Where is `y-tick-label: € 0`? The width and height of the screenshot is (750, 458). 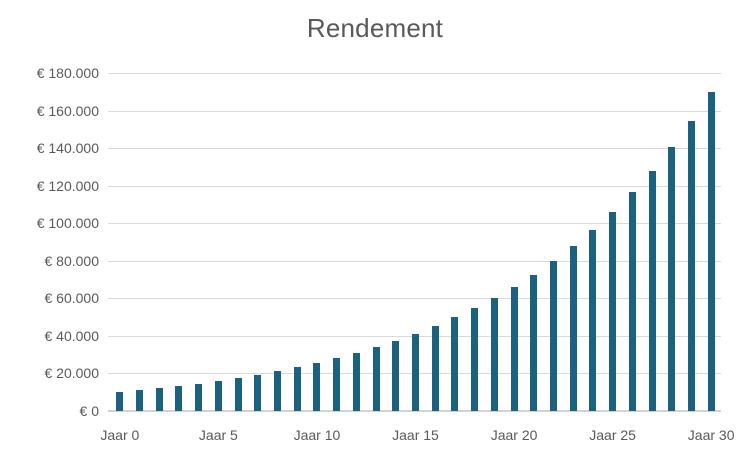
y-tick-label: € 0 is located at coordinates (89, 411).